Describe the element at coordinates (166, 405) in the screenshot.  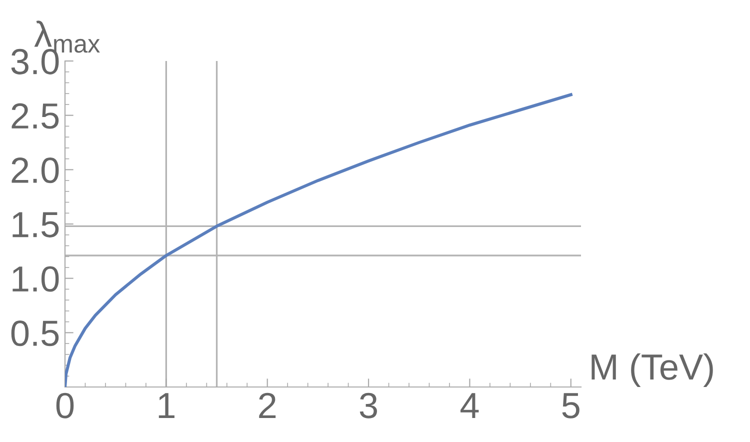
I see `x-tick-label: 1` at that location.